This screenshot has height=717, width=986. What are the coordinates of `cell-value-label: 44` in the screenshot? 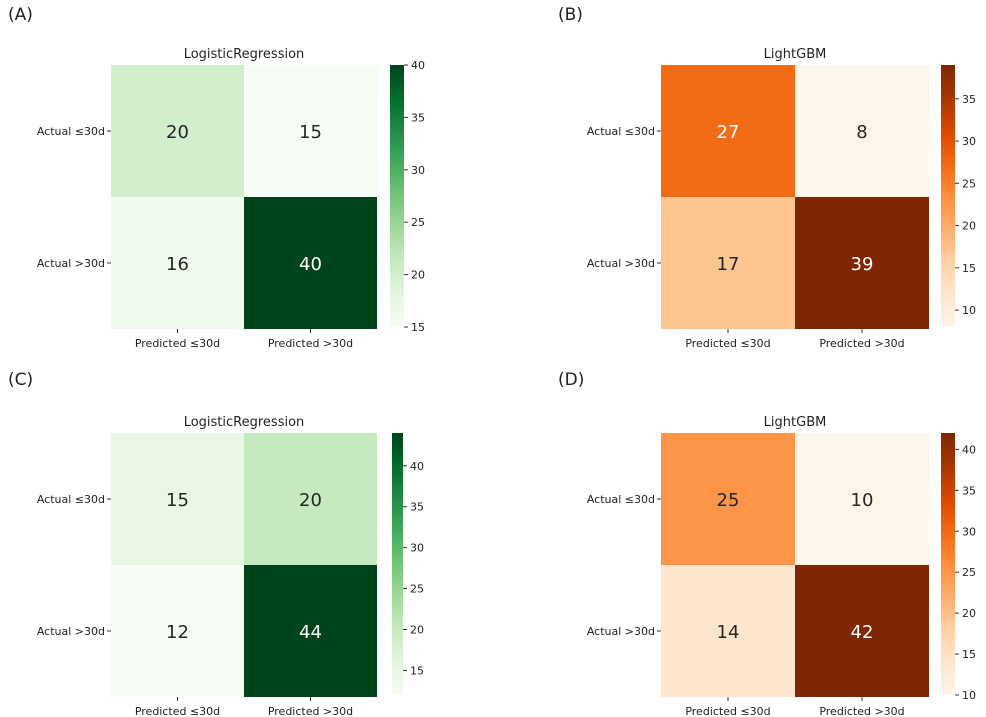 It's located at (310, 632).